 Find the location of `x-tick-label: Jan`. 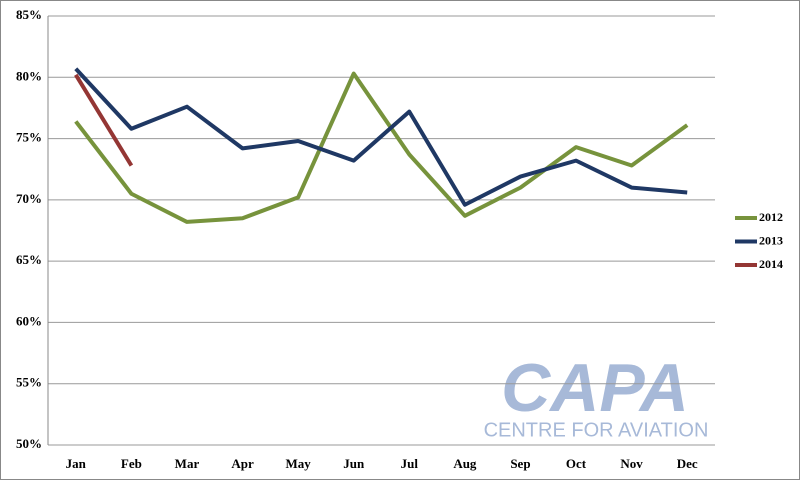

x-tick-label: Jan is located at coordinates (76, 463).